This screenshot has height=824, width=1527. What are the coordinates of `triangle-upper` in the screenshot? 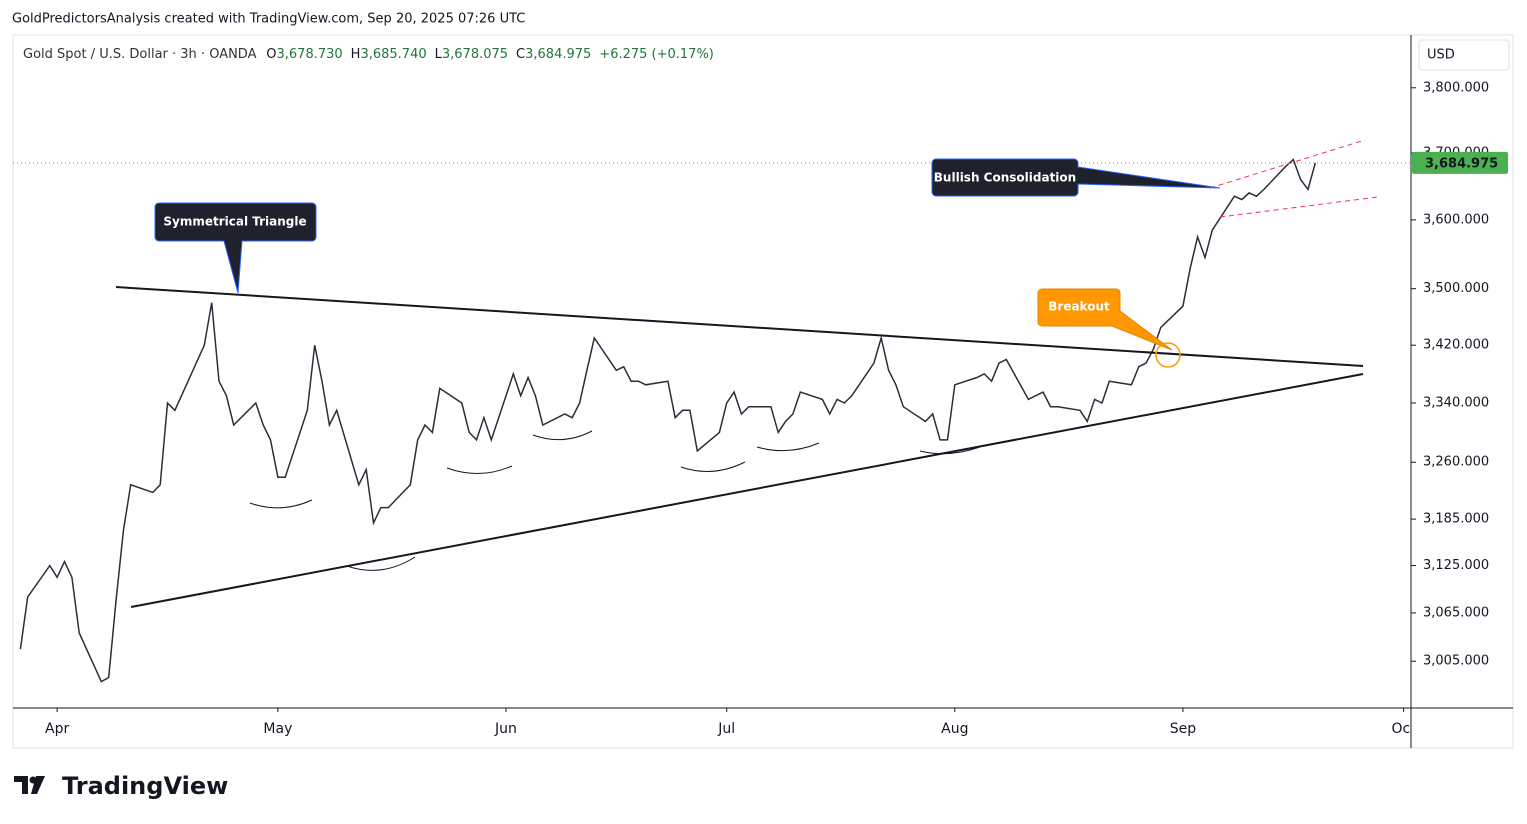 It's located at (739, 326).